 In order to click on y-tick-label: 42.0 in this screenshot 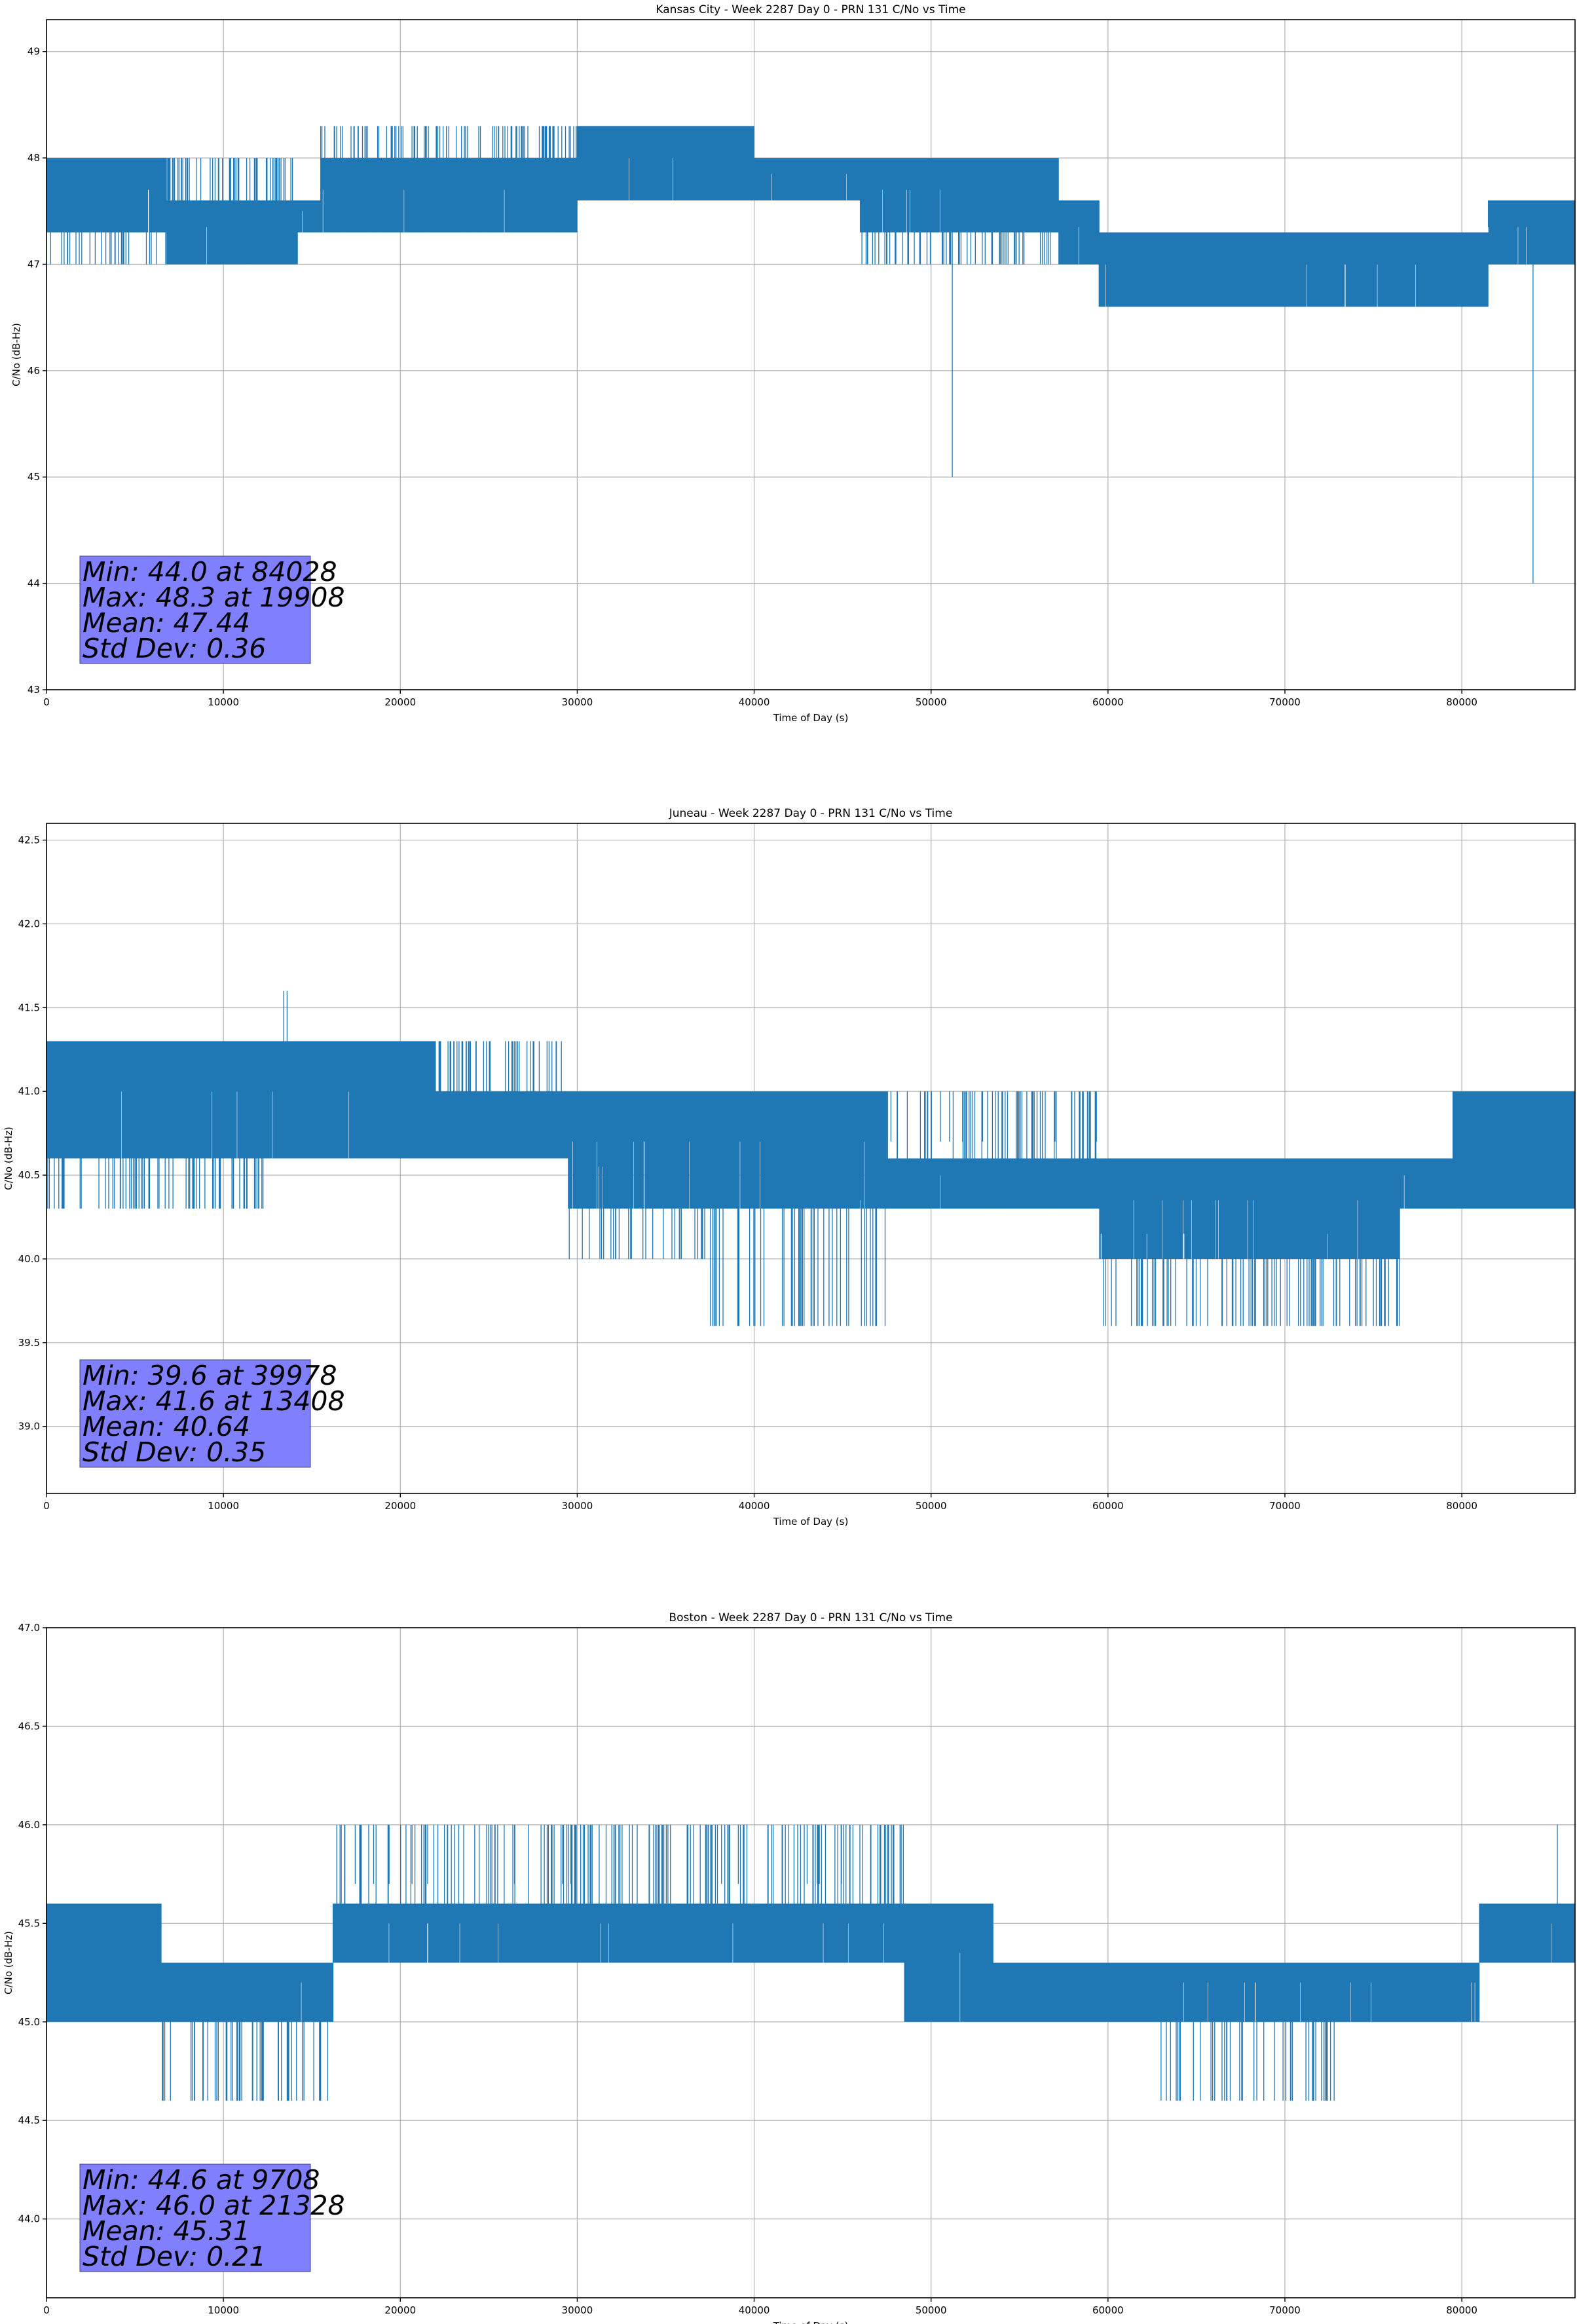, I will do `click(29, 923)`.